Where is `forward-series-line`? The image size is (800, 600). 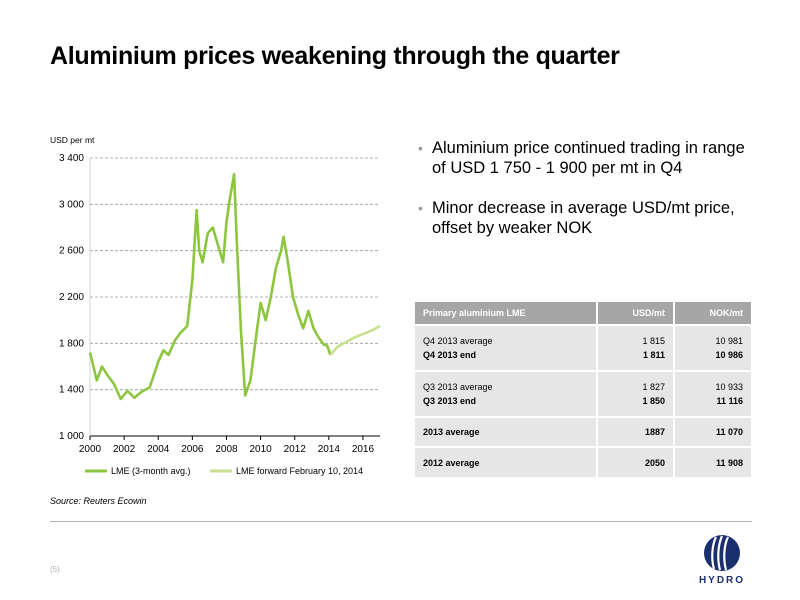 forward-series-line is located at coordinates (355, 340).